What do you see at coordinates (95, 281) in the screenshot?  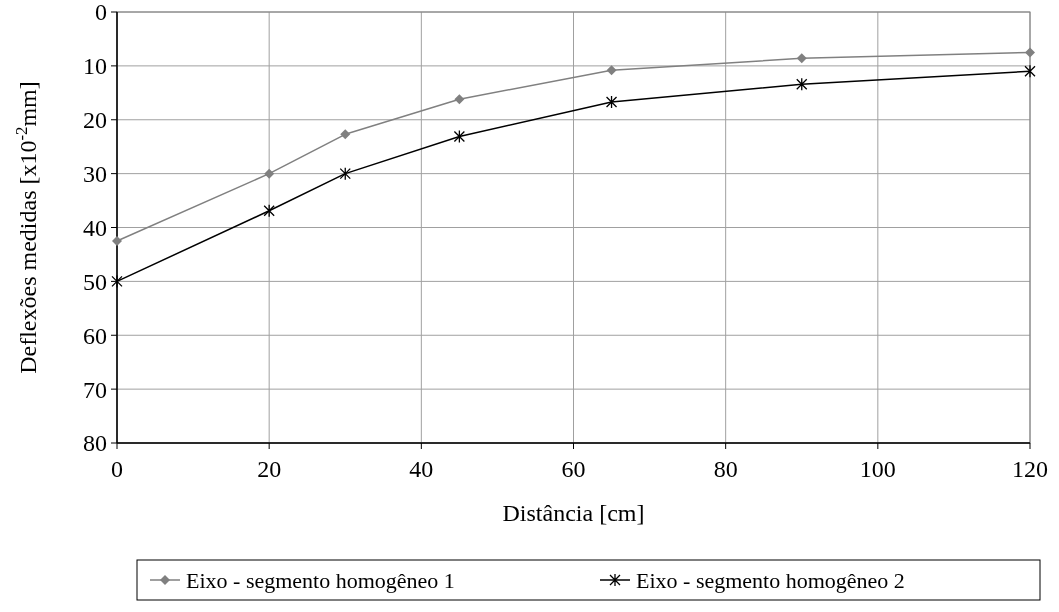 I see `y-tick-label: 50` at bounding box center [95, 281].